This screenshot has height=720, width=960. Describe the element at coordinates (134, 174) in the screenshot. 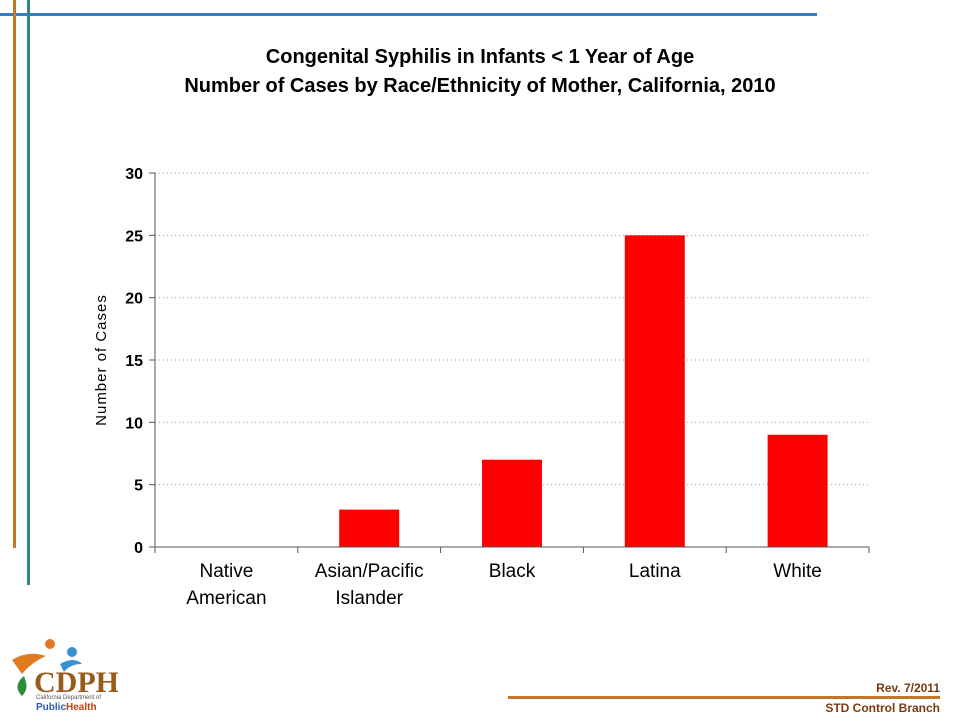

I see `y-tick-label: 30` at that location.